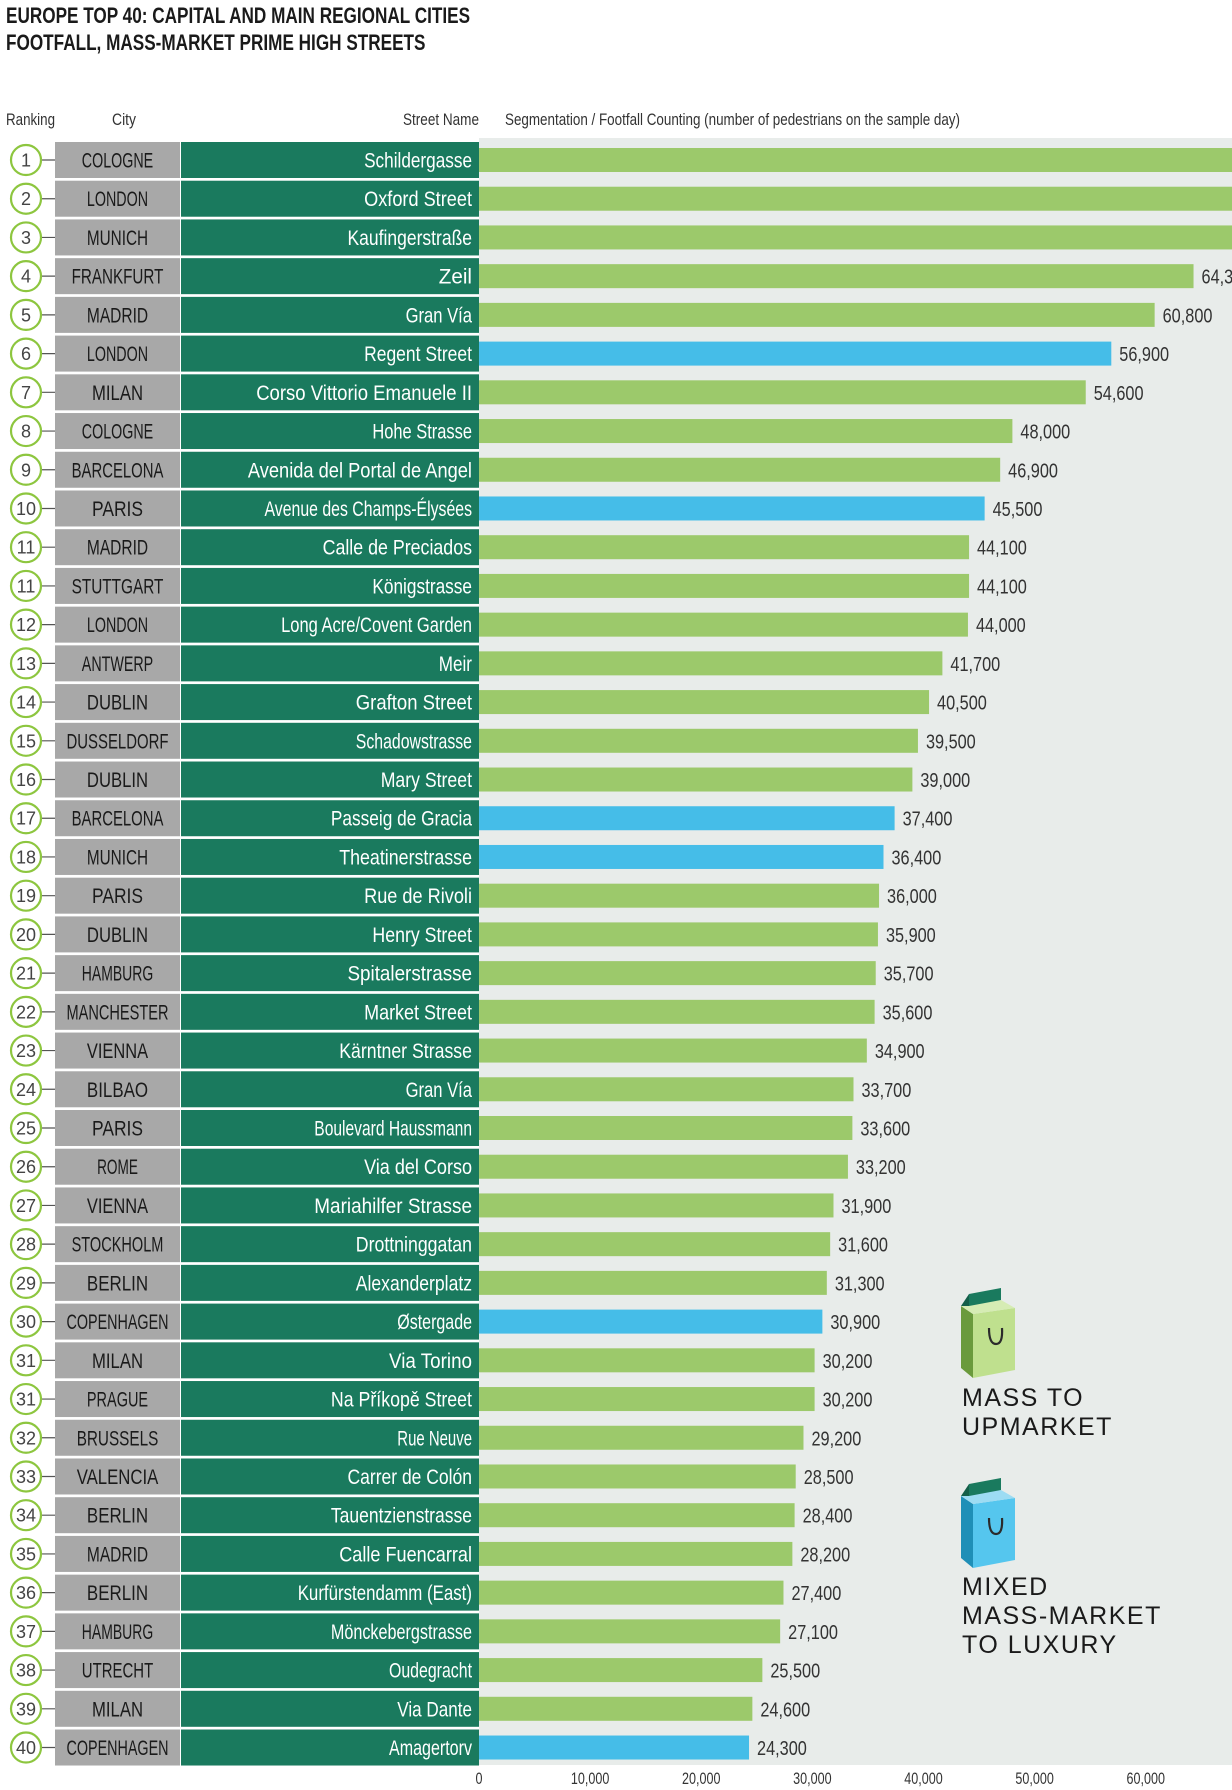  Describe the element at coordinates (812, 1778) in the screenshot. I see `x-tick-label: 30,000` at that location.